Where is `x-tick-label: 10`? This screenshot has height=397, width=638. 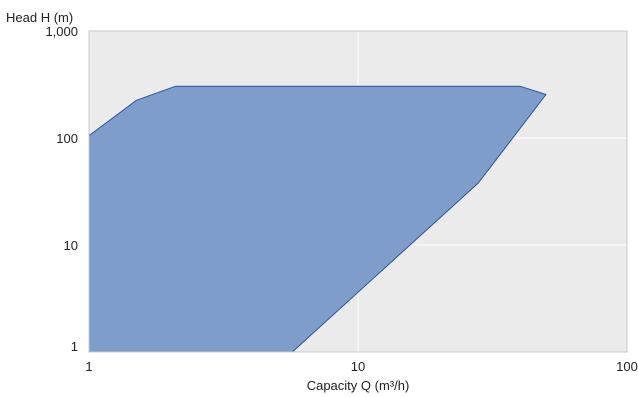 x-tick-label: 10 is located at coordinates (358, 366).